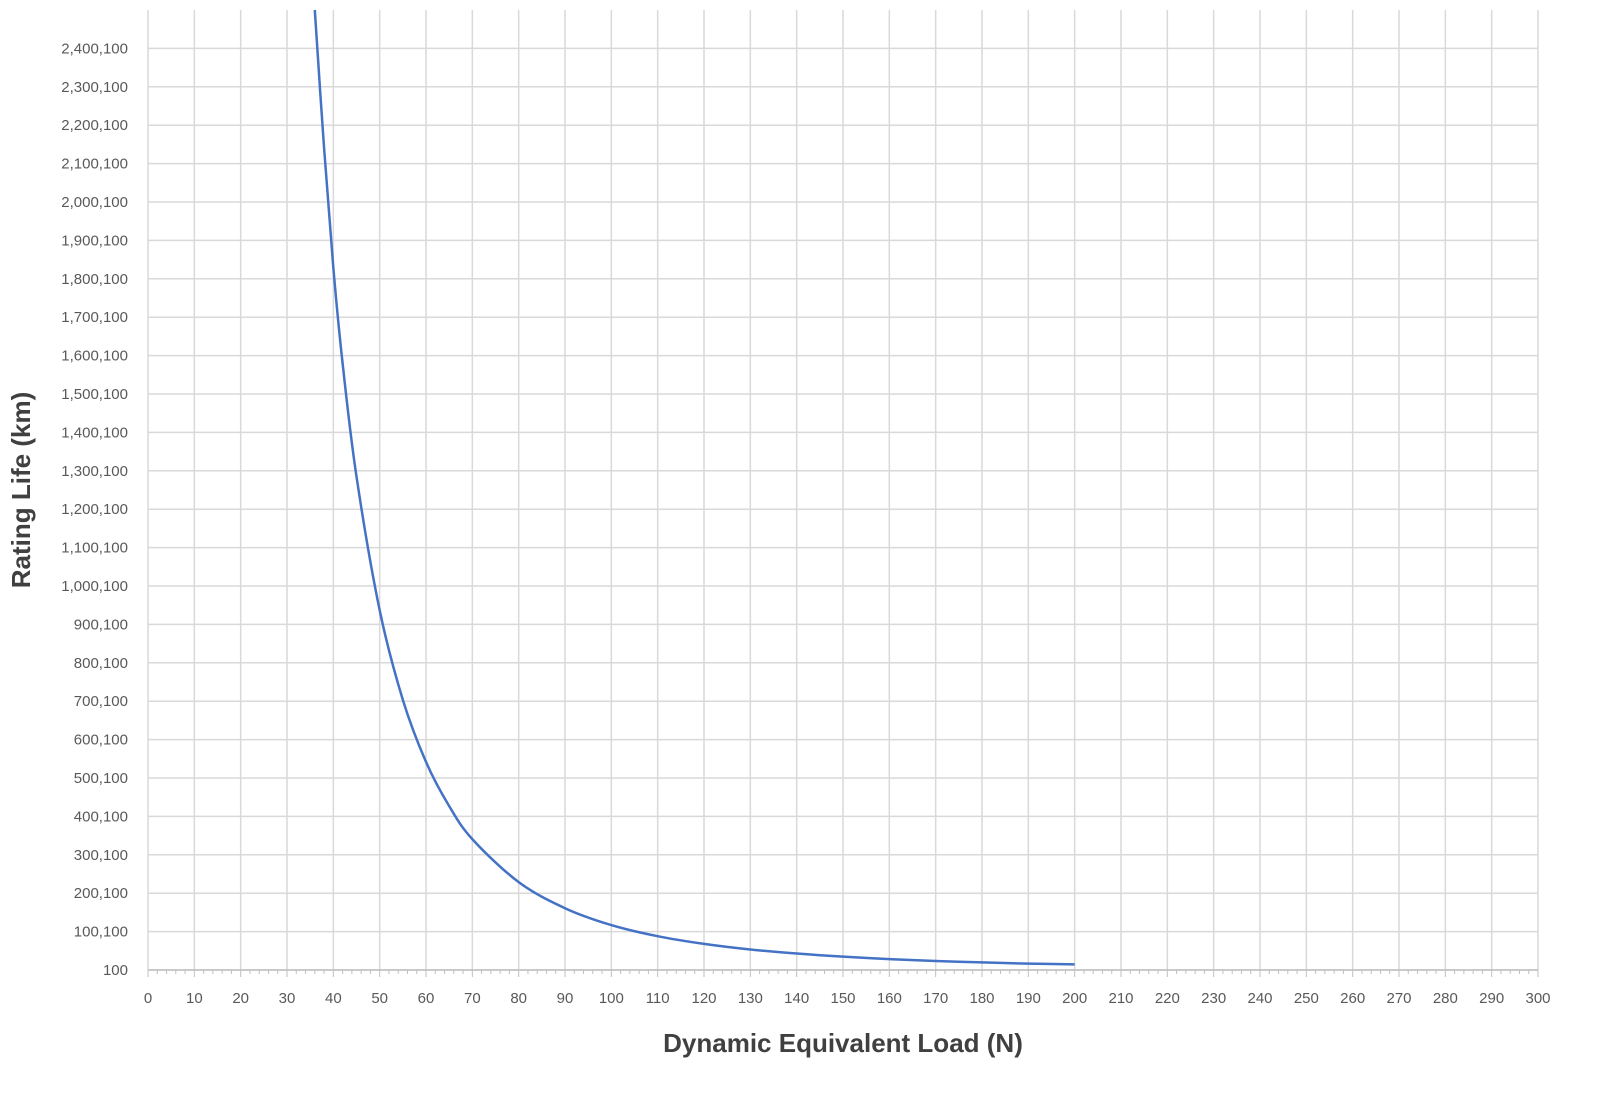  I want to click on x-tick-label: 210, so click(1120, 998).